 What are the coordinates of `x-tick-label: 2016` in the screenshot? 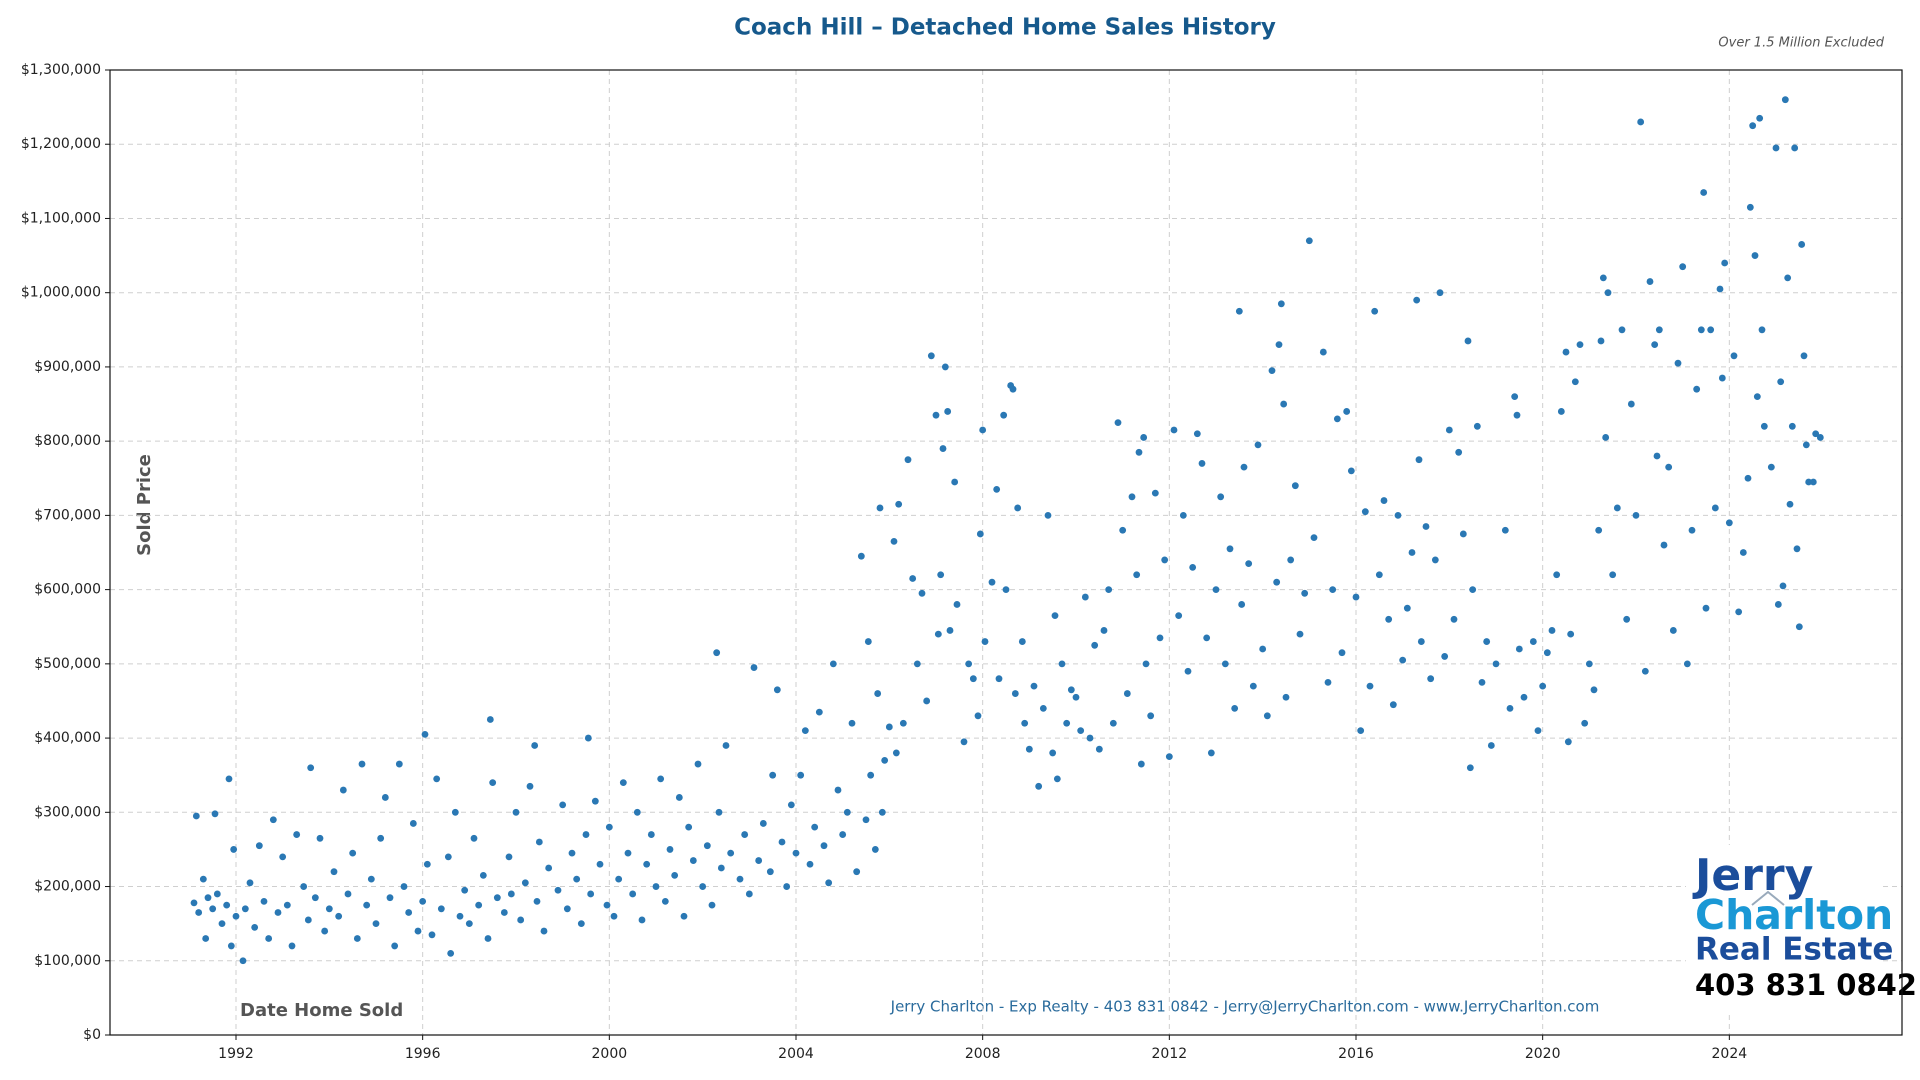 It's located at (1356, 1054).